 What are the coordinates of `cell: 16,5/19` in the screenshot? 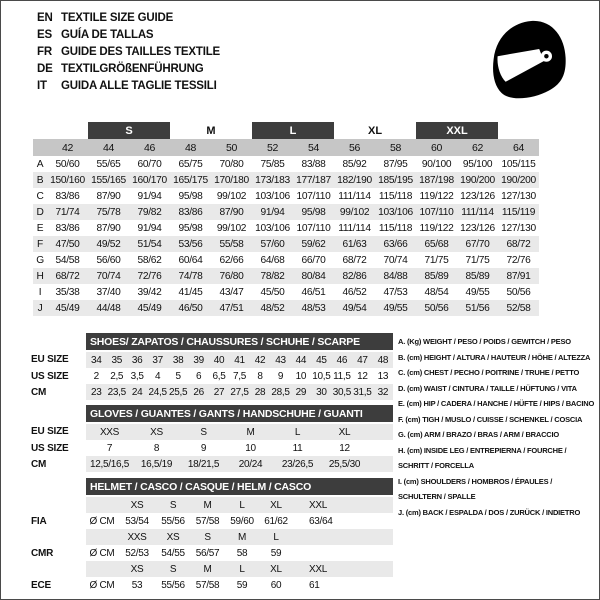 It's located at (156, 464).